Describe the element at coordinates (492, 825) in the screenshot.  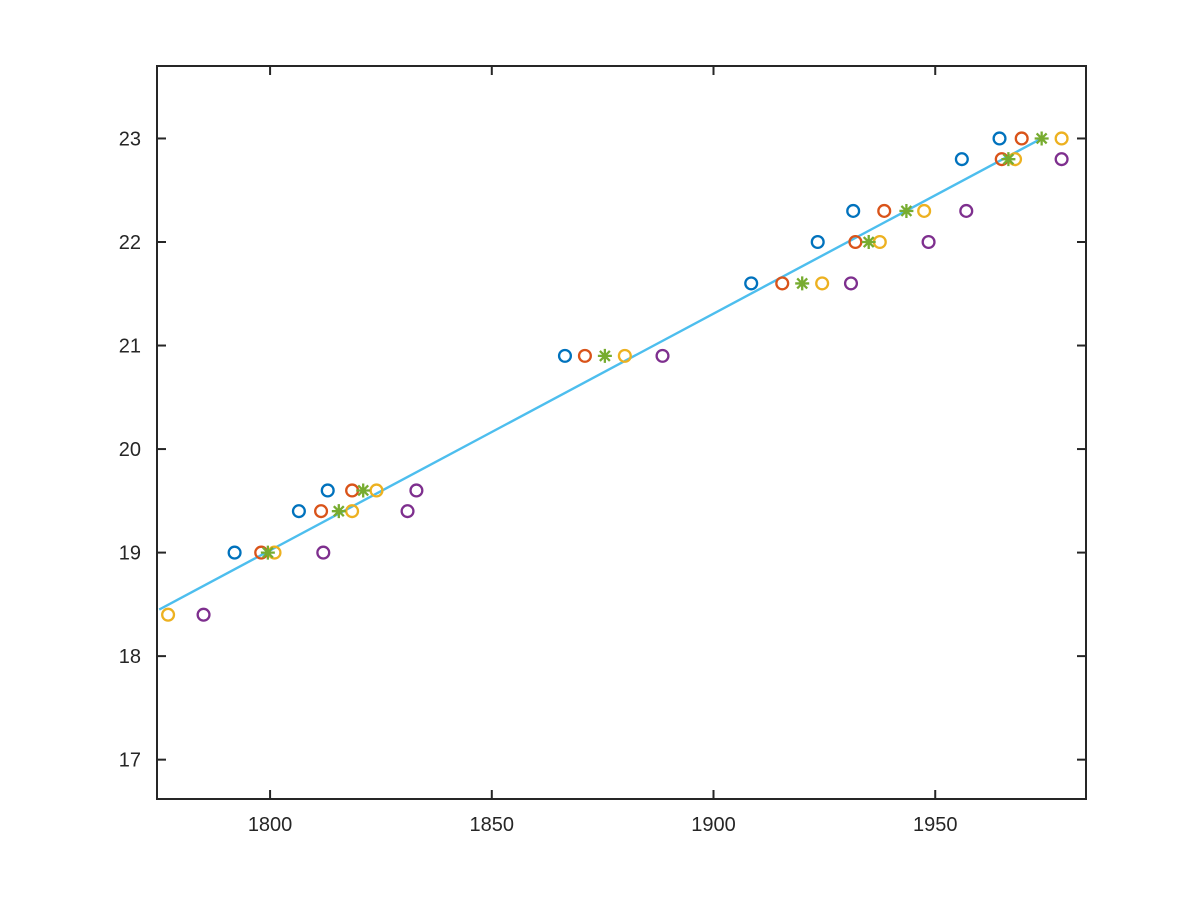
I see `x-tick-label: 1850` at that location.